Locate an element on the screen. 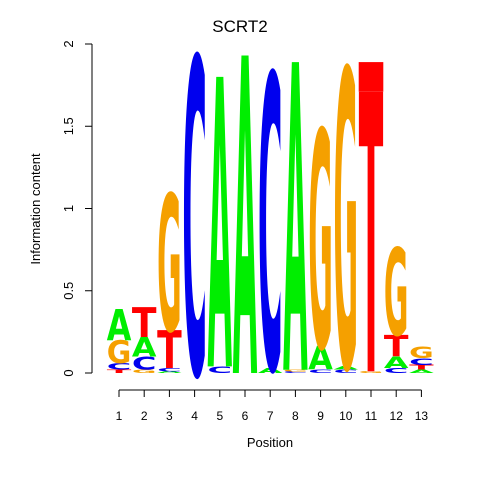  y-axis: 0 0.5 1 1.5 2 is located at coordinates (77, 208).